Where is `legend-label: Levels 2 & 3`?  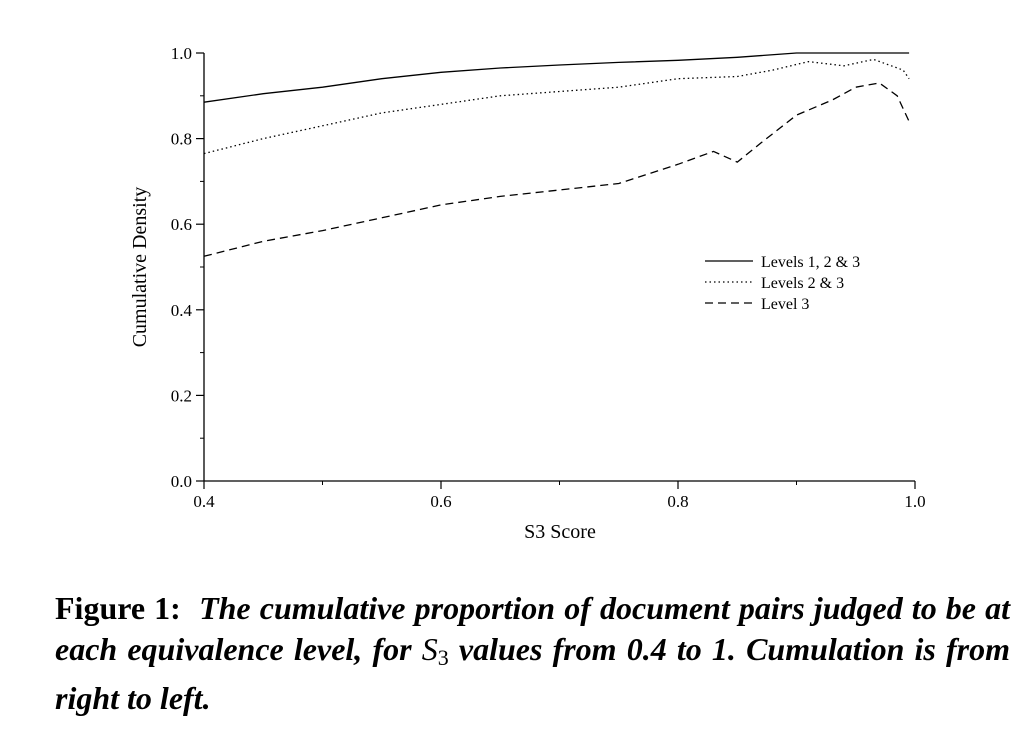
legend-label: Levels 2 & 3 is located at coordinates (802, 283).